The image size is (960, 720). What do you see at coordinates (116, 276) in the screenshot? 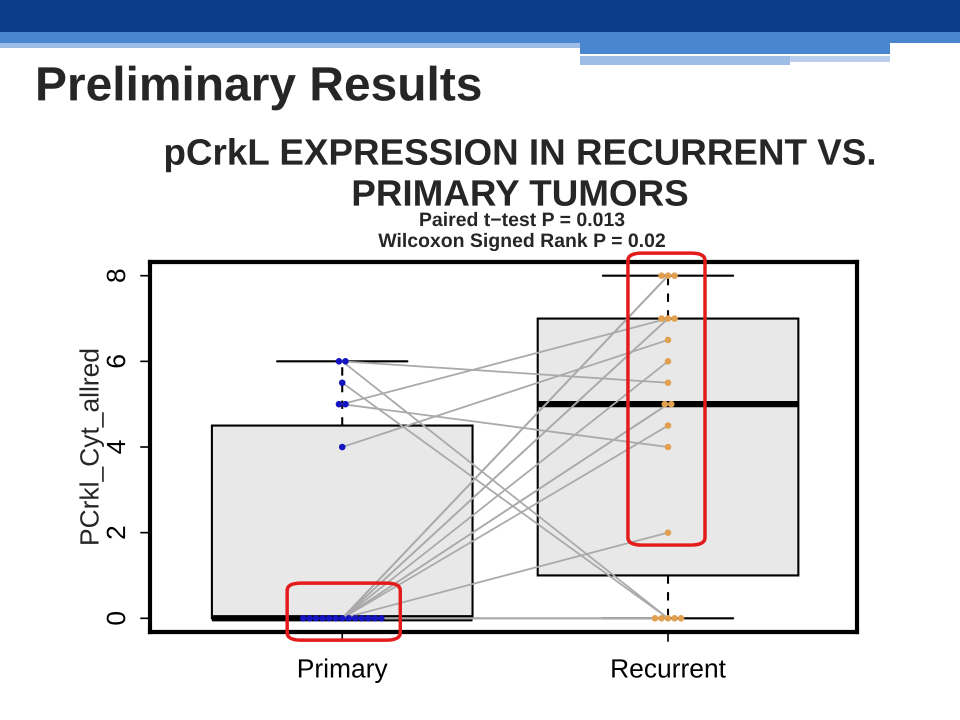
I see `y-tick-label: 8` at bounding box center [116, 276].